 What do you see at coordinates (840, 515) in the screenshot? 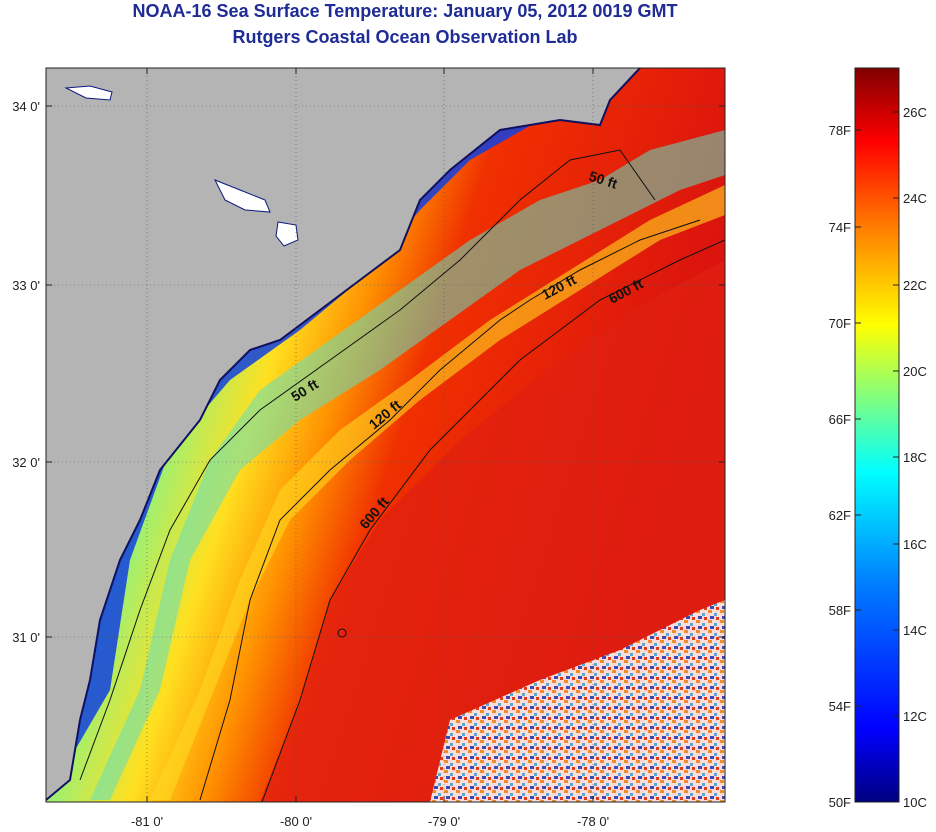
I see `colorbar-f-label: 62F` at bounding box center [840, 515].